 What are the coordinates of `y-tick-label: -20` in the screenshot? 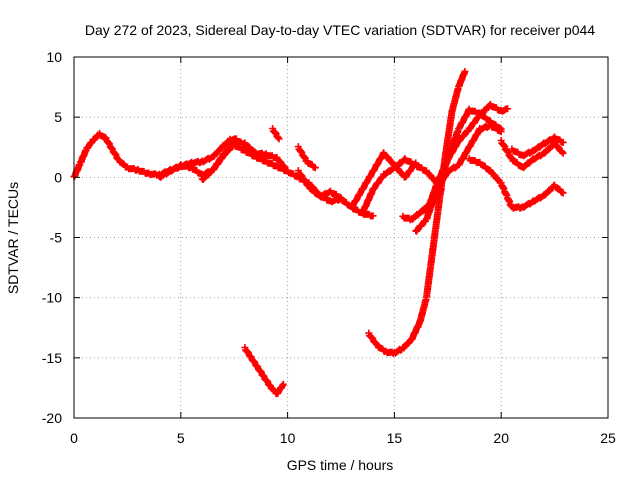 It's located at (52, 418).